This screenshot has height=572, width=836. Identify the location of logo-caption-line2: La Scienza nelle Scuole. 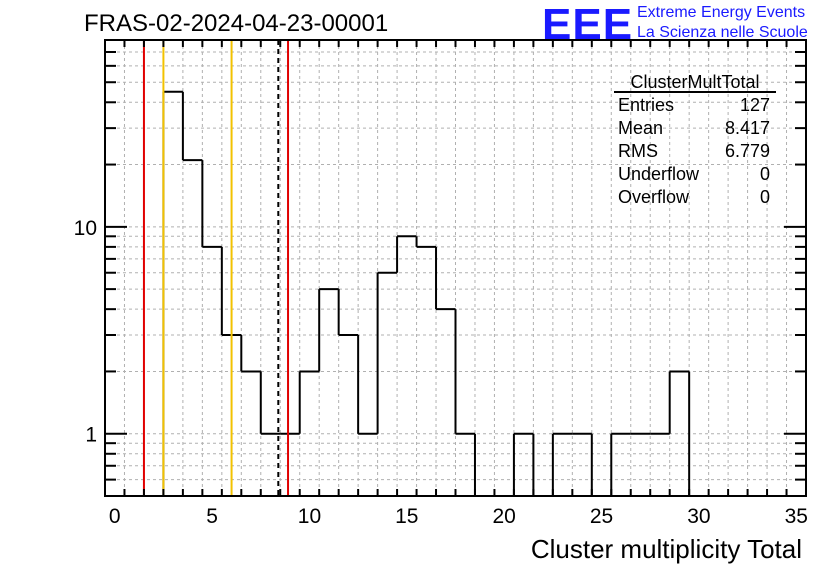
(722, 32).